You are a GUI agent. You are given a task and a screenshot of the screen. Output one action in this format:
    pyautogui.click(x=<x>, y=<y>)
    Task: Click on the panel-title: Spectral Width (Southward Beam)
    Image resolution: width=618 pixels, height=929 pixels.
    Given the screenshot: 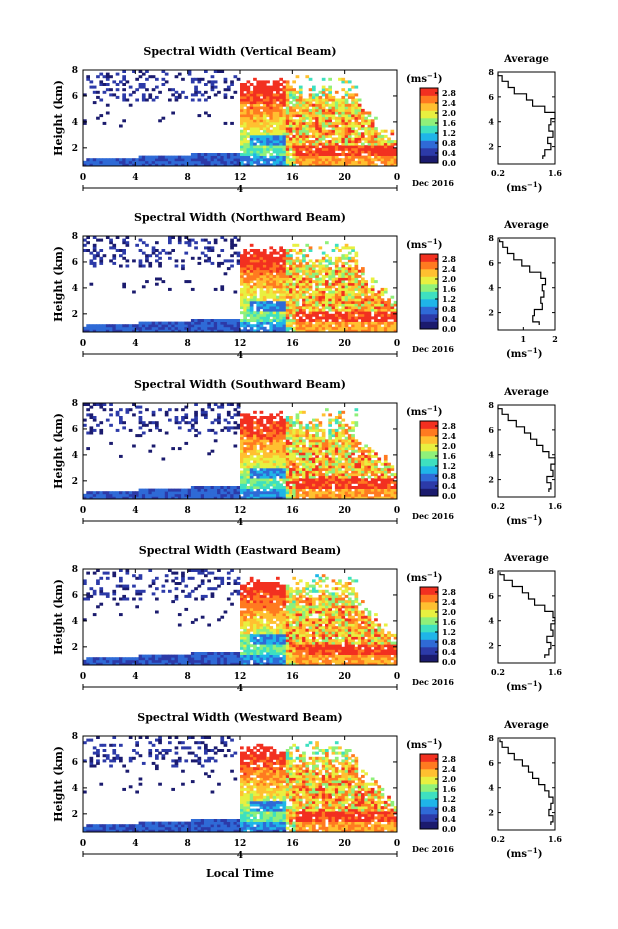 What is the action you would take?
    pyautogui.click(x=240, y=384)
    